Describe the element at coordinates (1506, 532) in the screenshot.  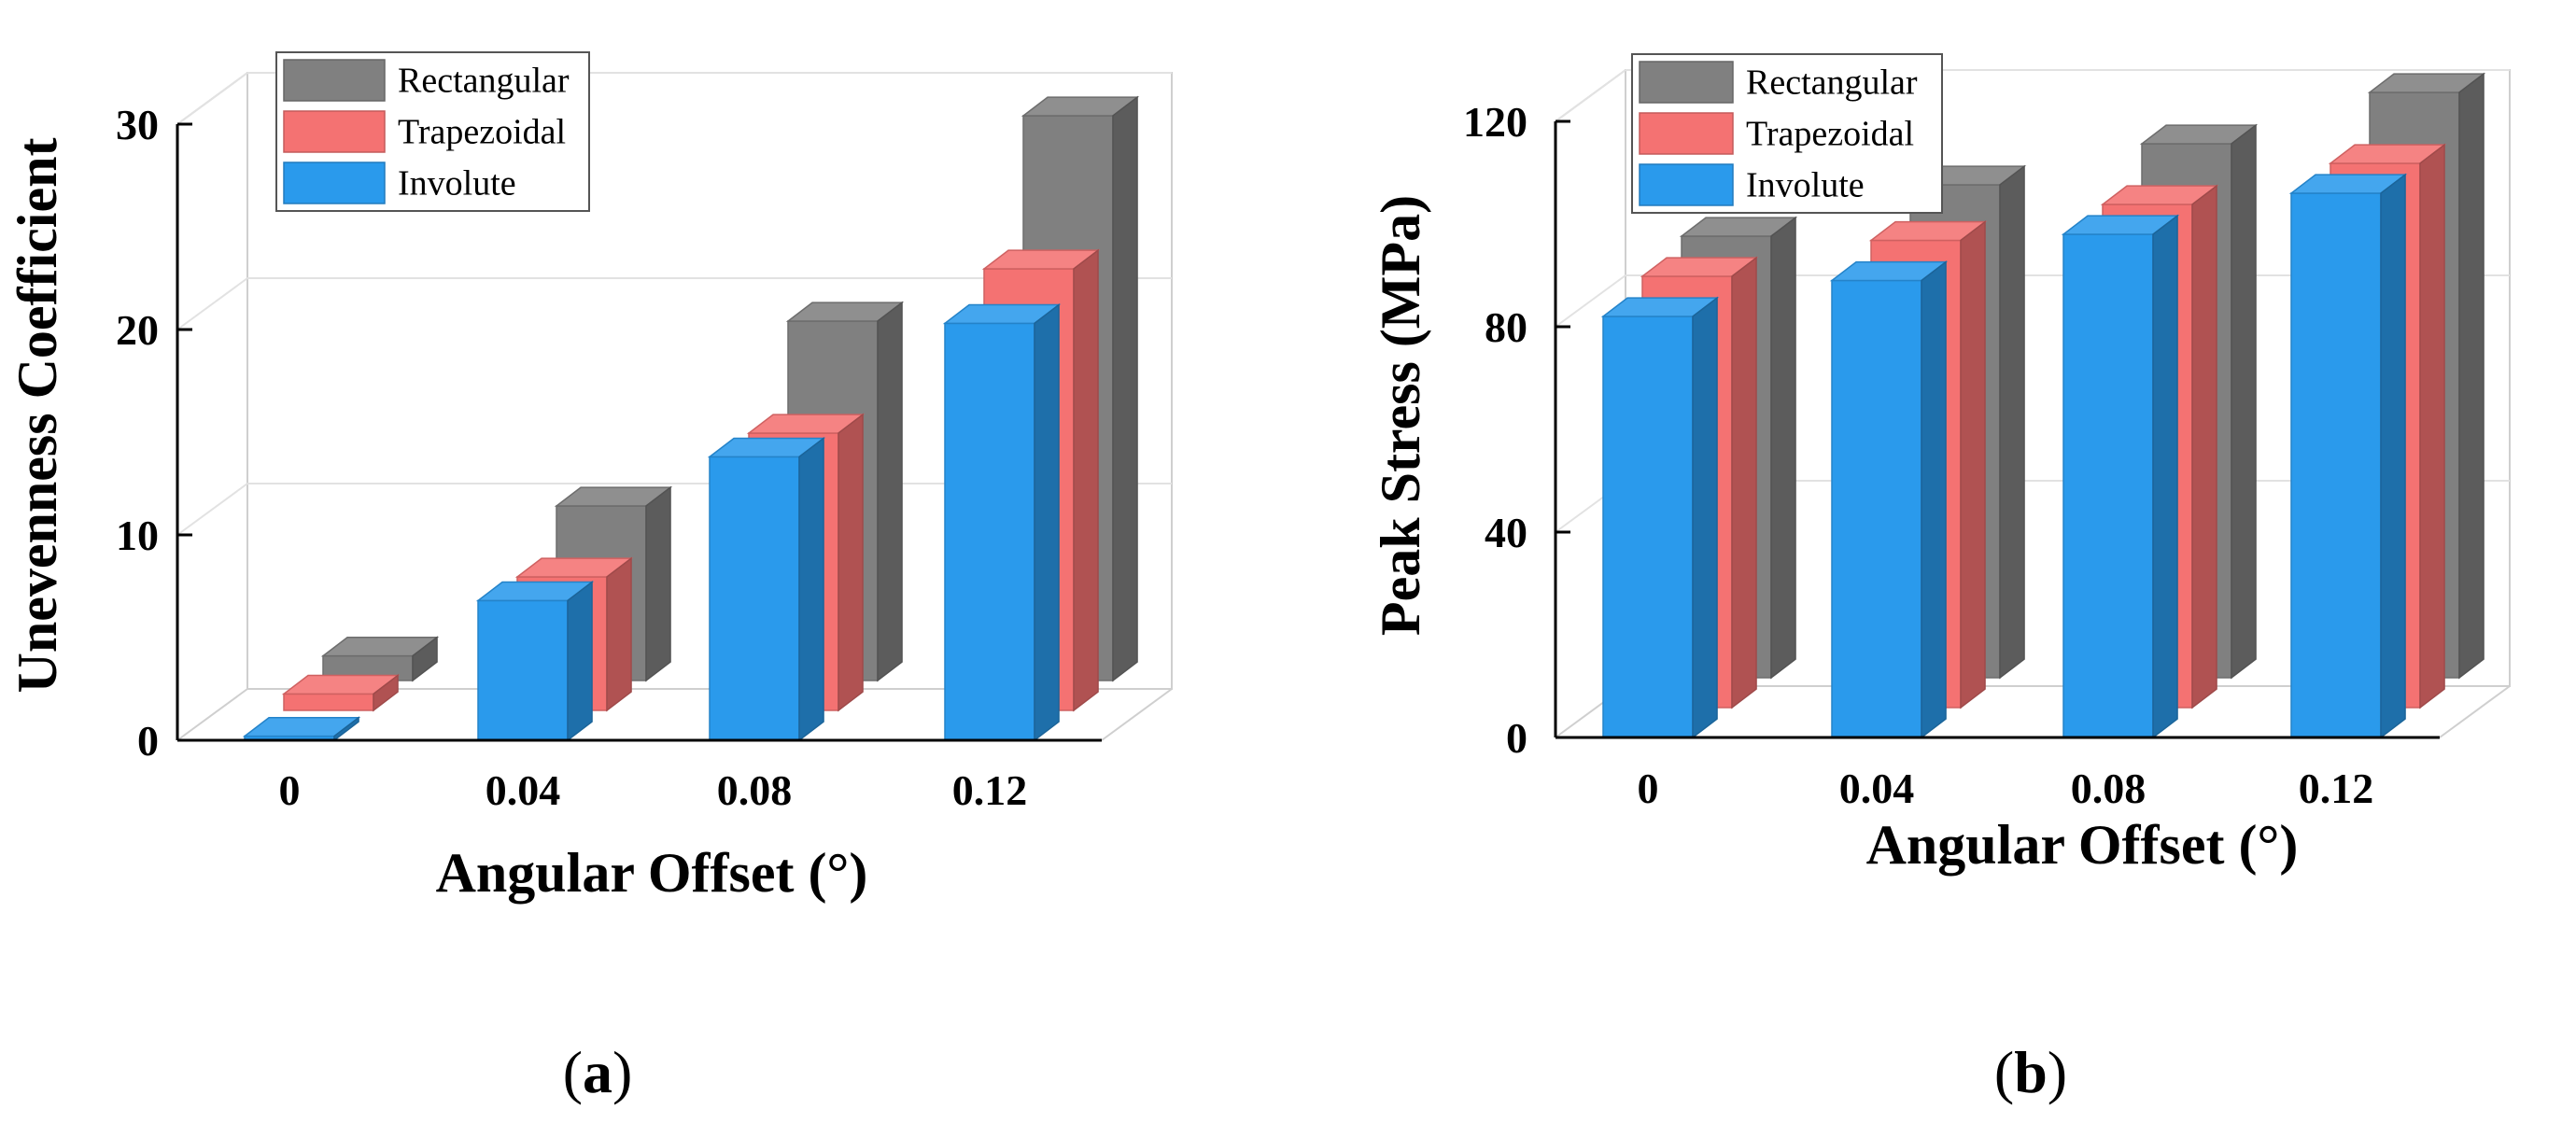
I see `y-tick-label: 40` at that location.